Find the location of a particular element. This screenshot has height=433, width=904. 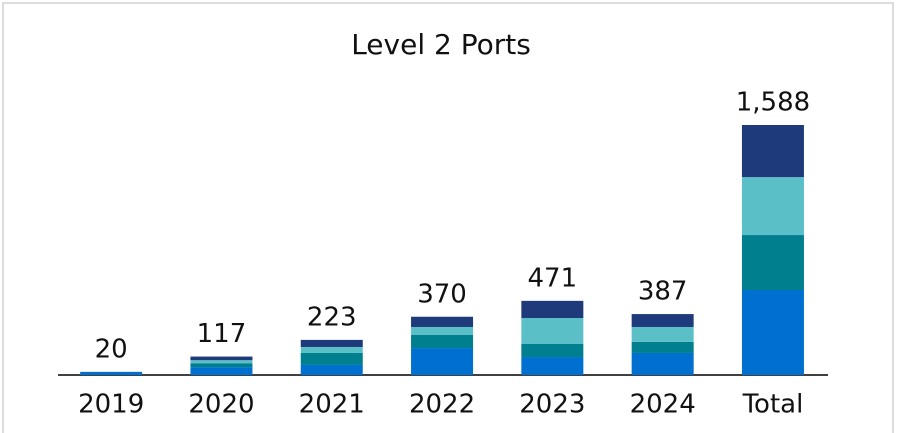

total-label: 117 is located at coordinates (222, 334).